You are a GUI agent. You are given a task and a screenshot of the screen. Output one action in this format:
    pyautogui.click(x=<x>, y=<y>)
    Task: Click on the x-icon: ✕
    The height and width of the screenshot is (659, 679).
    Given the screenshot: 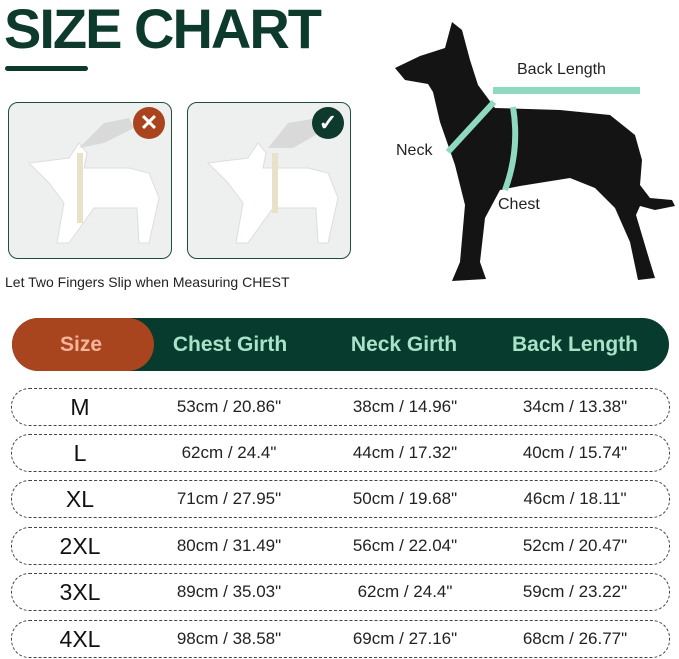 What is the action you would take?
    pyautogui.click(x=149, y=123)
    